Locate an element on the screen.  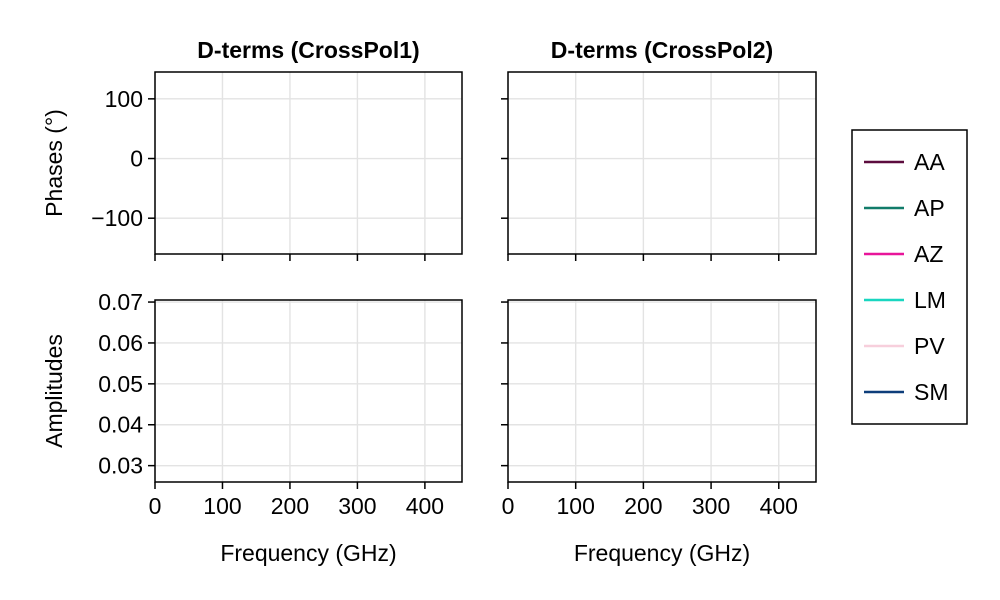
legend-box is located at coordinates (909, 277).